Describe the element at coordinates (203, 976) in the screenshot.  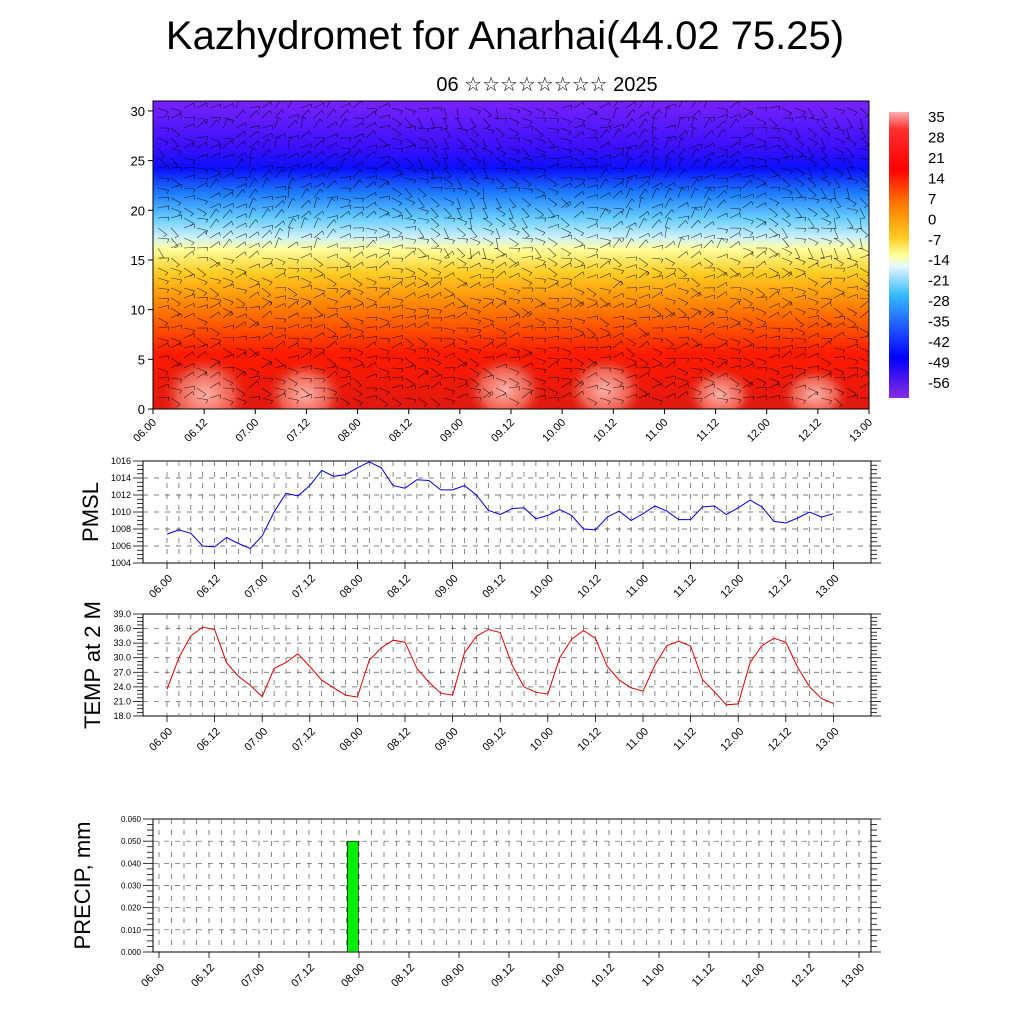
I see `x-tick-label: 06.12` at that location.